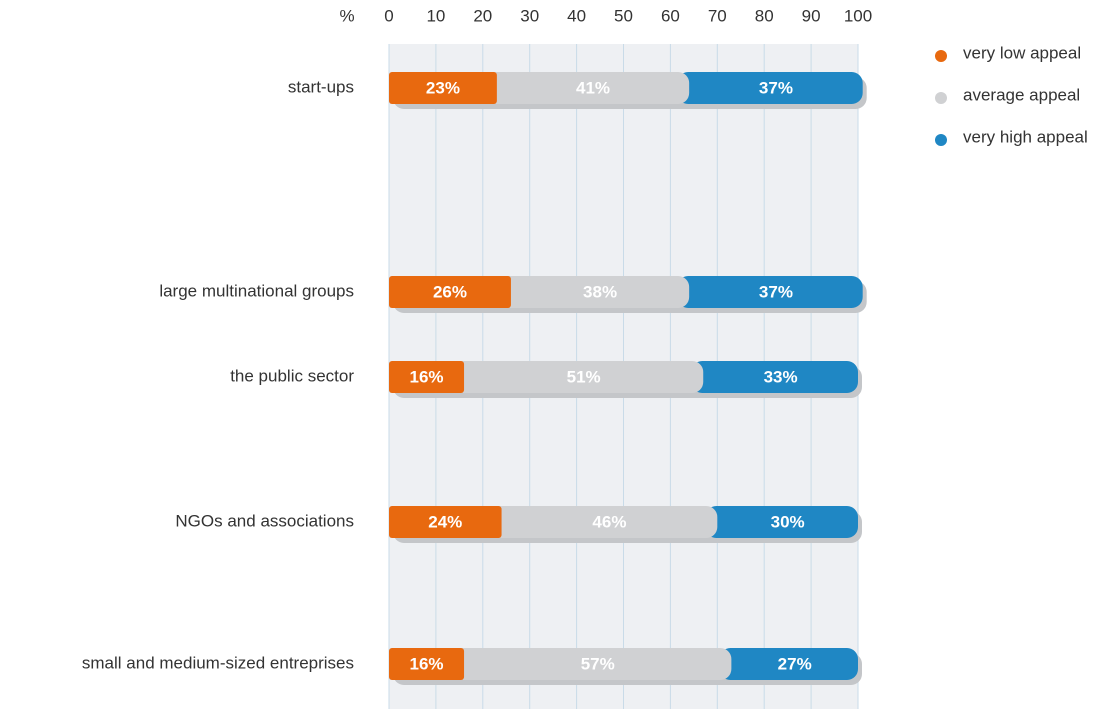  Describe the element at coordinates (218, 662) in the screenshot. I see `category-label: small and medium-sized entreprises` at that location.